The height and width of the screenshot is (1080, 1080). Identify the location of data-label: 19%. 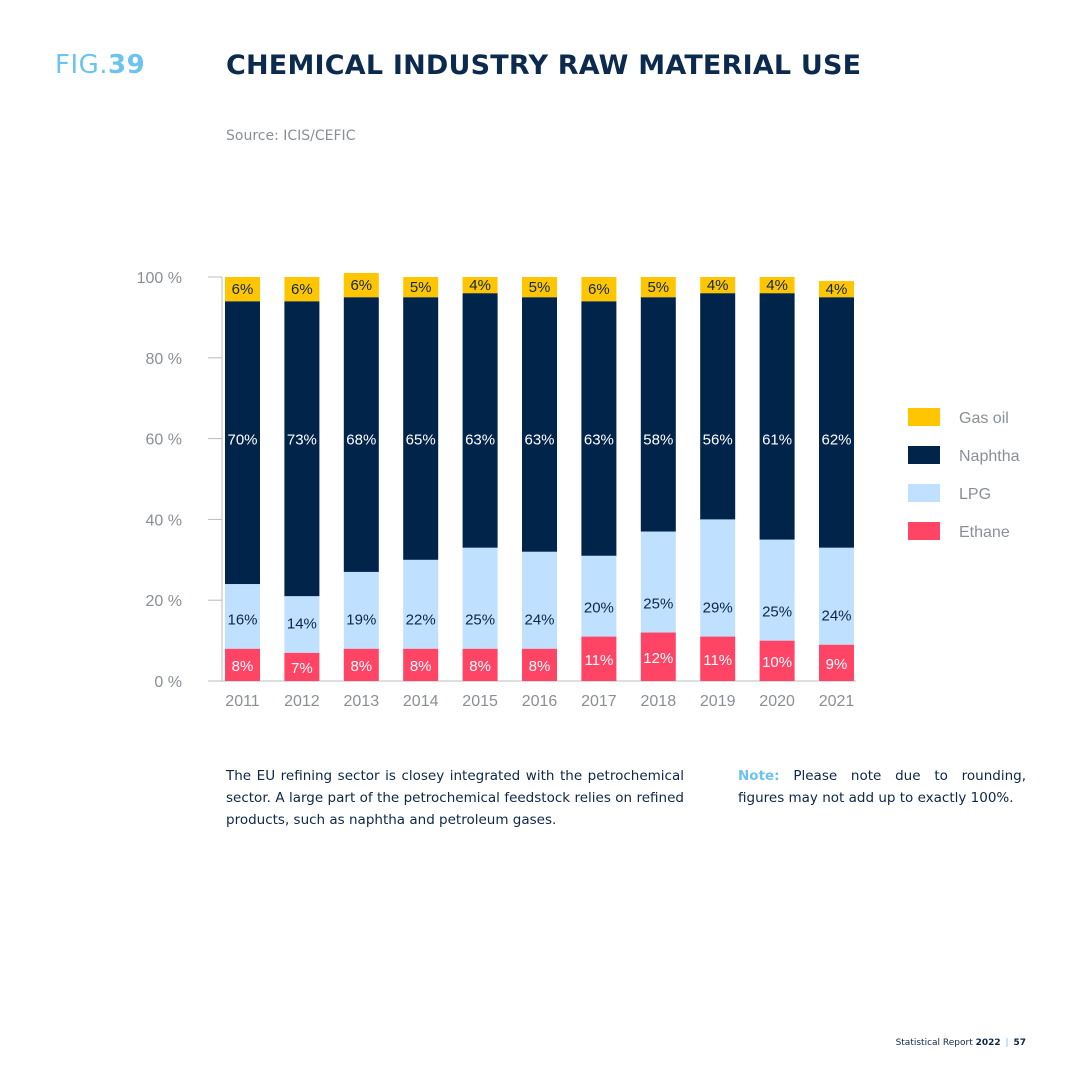
(361, 620).